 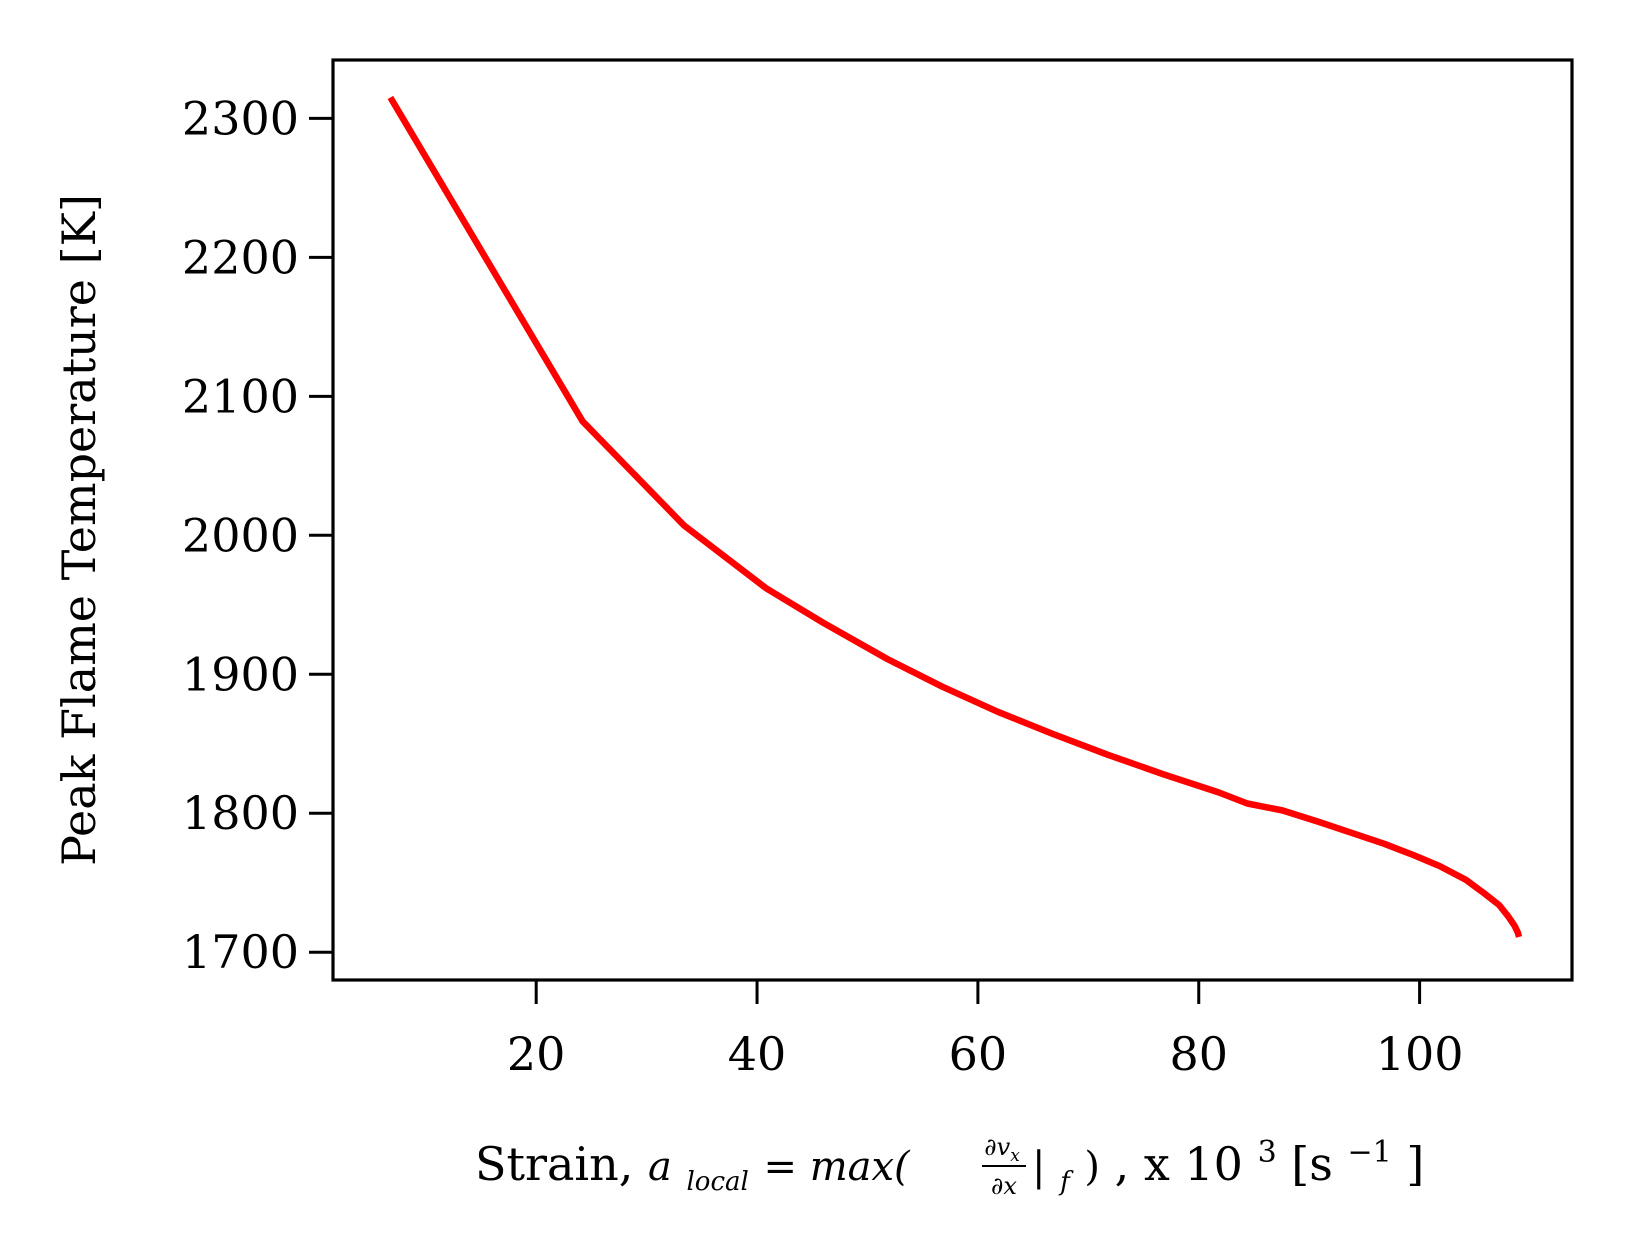 I want to click on y-tick-label: 2100, so click(x=240, y=396).